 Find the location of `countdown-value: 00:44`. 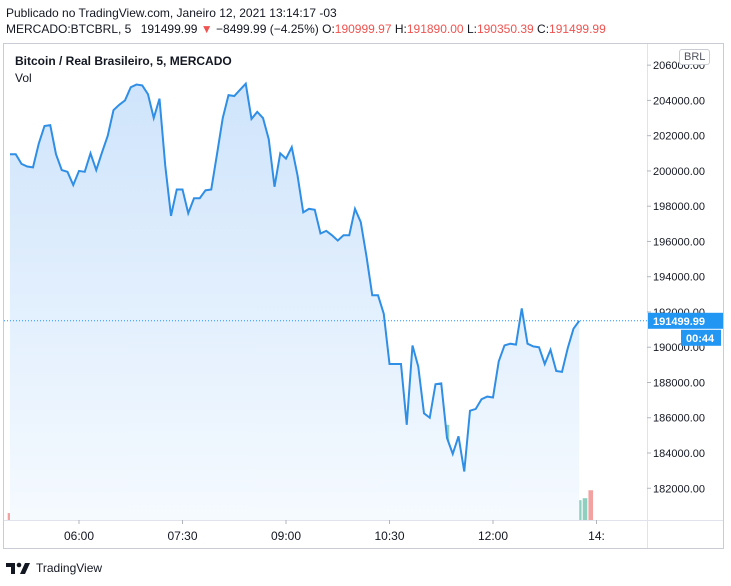

countdown-value: 00:44 is located at coordinates (700, 339).